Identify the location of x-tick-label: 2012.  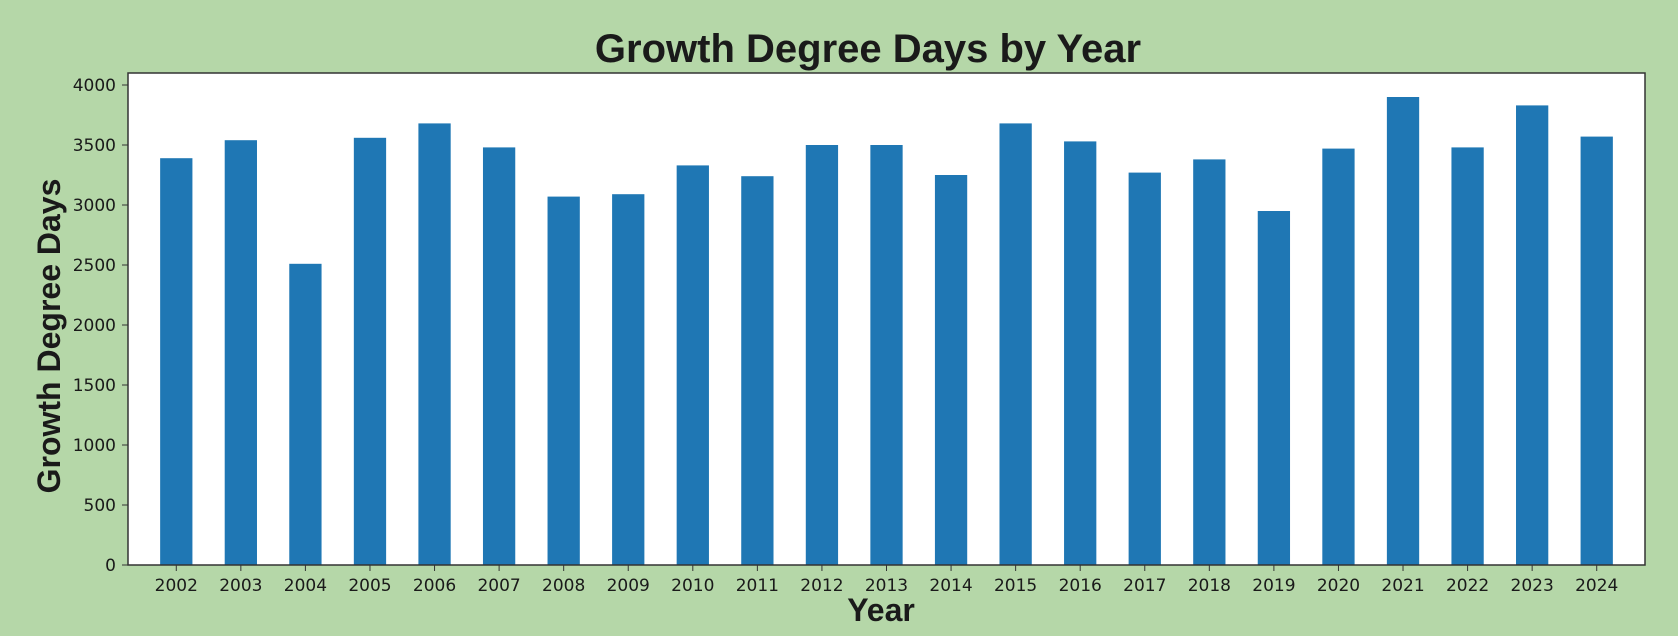
(821, 586).